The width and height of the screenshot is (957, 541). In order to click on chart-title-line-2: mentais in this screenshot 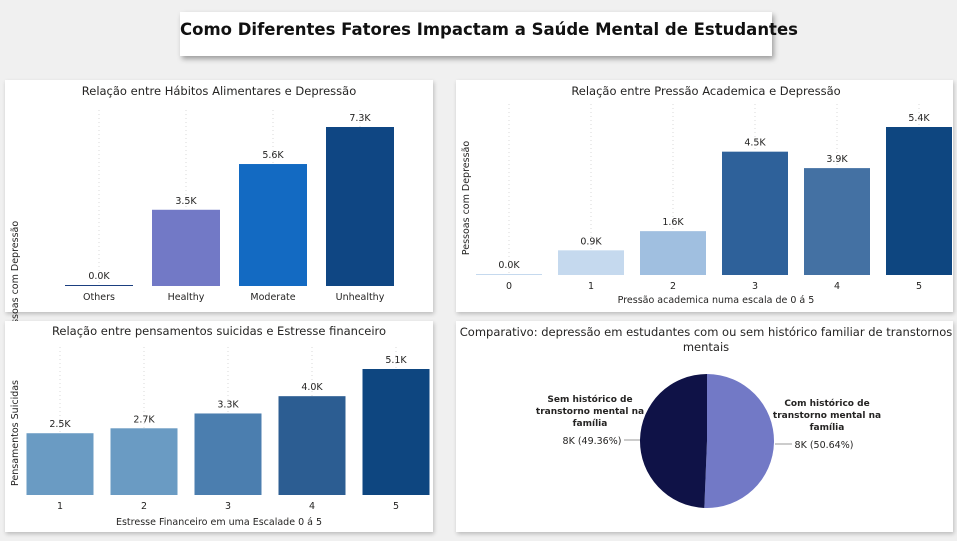, I will do `click(706, 347)`.